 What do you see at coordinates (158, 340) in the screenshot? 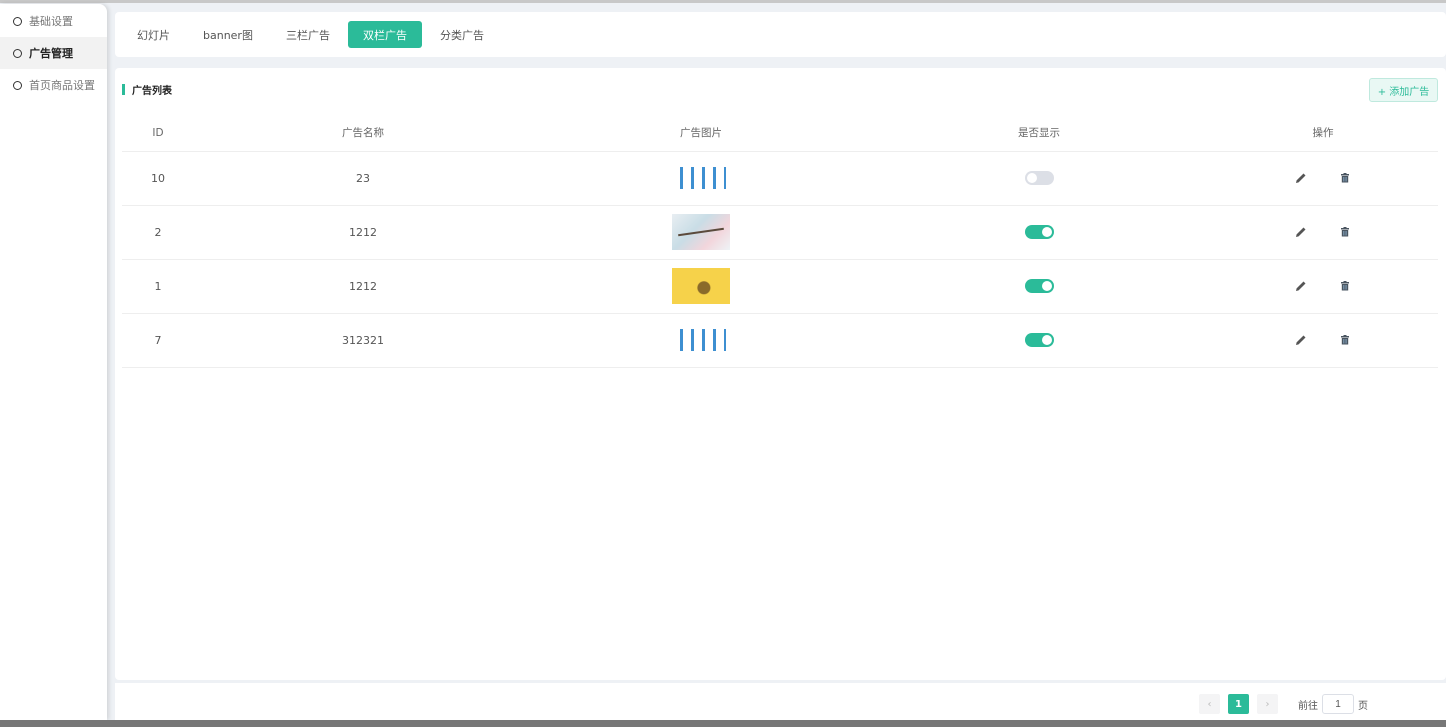
I see `cell-id: 7` at bounding box center [158, 340].